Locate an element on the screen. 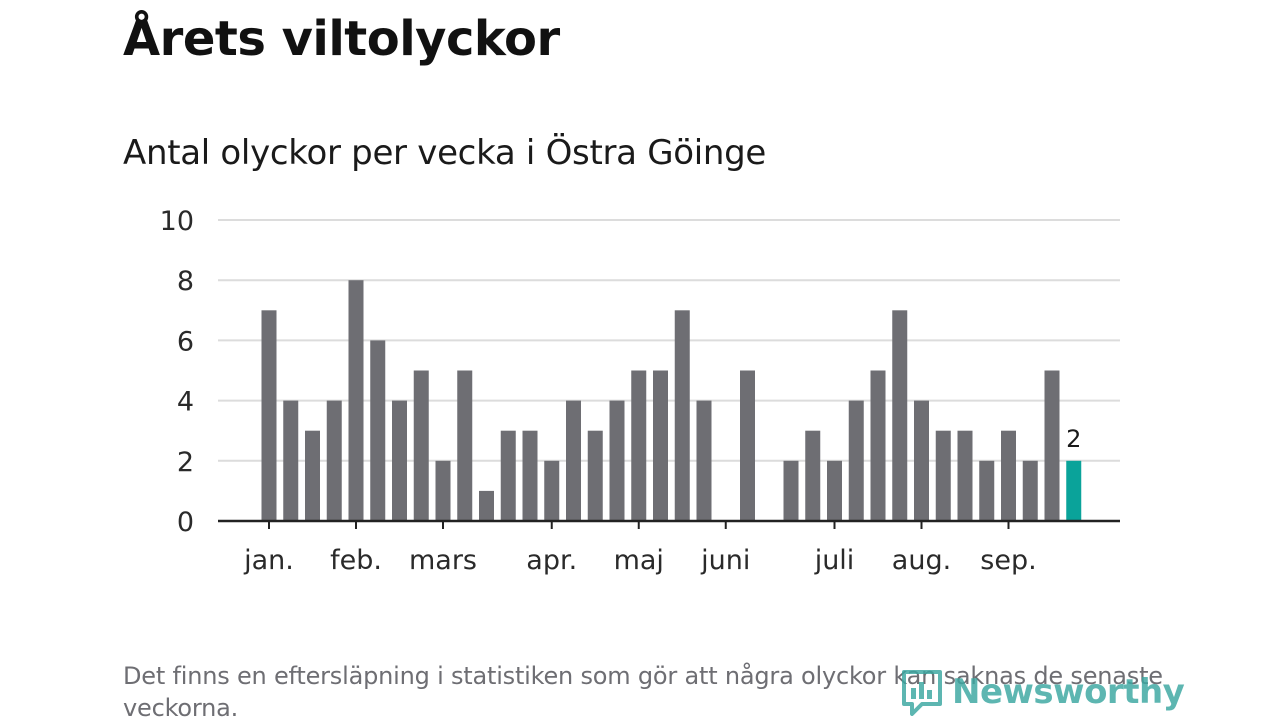 Image resolution: width=1280 pixels, height=724 pixels. x-tick-label: juli is located at coordinates (834, 560).